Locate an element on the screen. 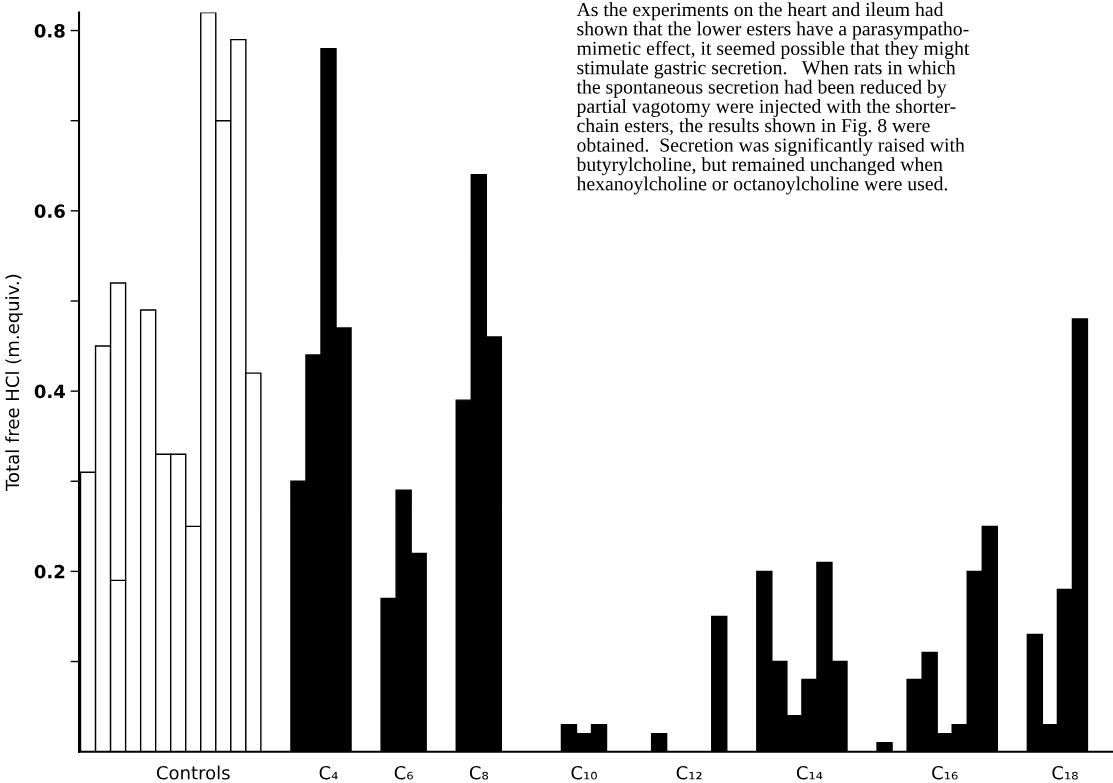 Image resolution: width=1113 pixels, height=783 pixels. x-tick-label: C₁₄ is located at coordinates (809, 772).